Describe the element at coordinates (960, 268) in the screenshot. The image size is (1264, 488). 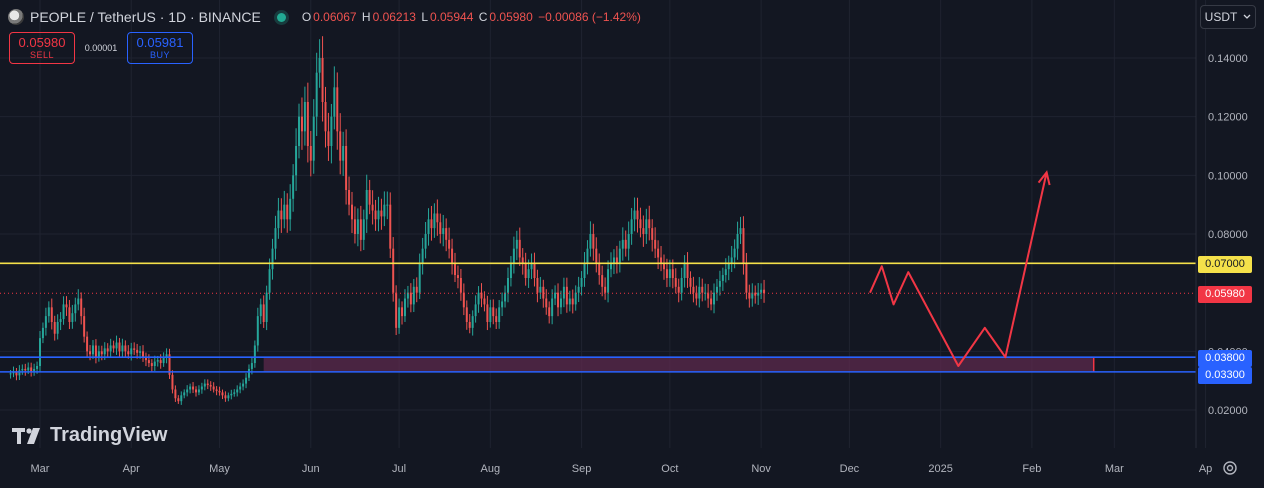
I see `projection-arrow` at that location.